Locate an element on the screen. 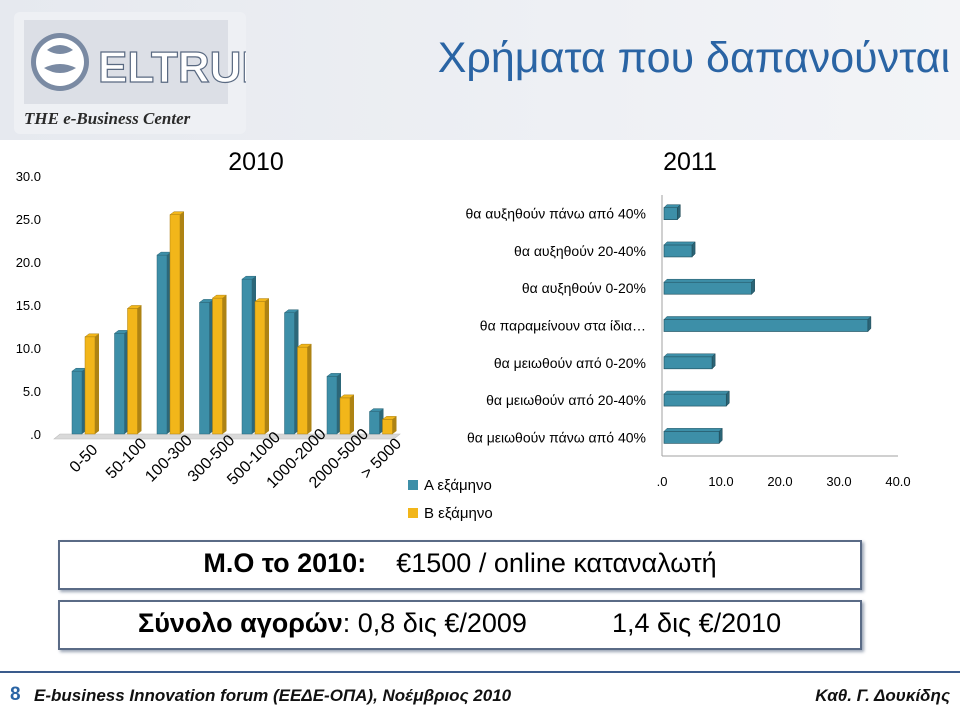 This screenshot has width=960, height=707. category-label: θα αυξηθούν 20-40% is located at coordinates (580, 251).